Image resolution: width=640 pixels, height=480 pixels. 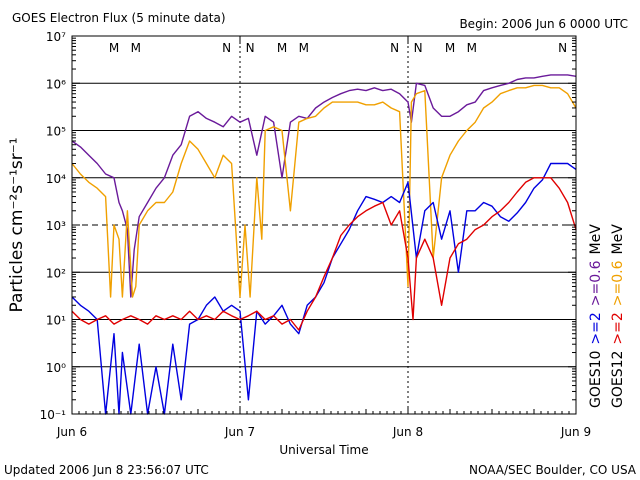 I want to click on y-tick-label: 10⁰, so click(x=56, y=368).